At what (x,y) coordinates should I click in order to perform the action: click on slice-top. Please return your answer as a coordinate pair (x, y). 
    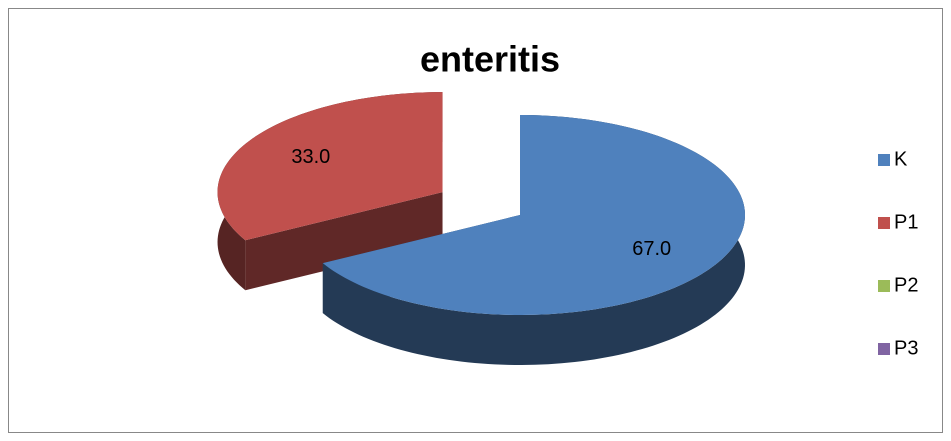
    Looking at the image, I should click on (330, 166).